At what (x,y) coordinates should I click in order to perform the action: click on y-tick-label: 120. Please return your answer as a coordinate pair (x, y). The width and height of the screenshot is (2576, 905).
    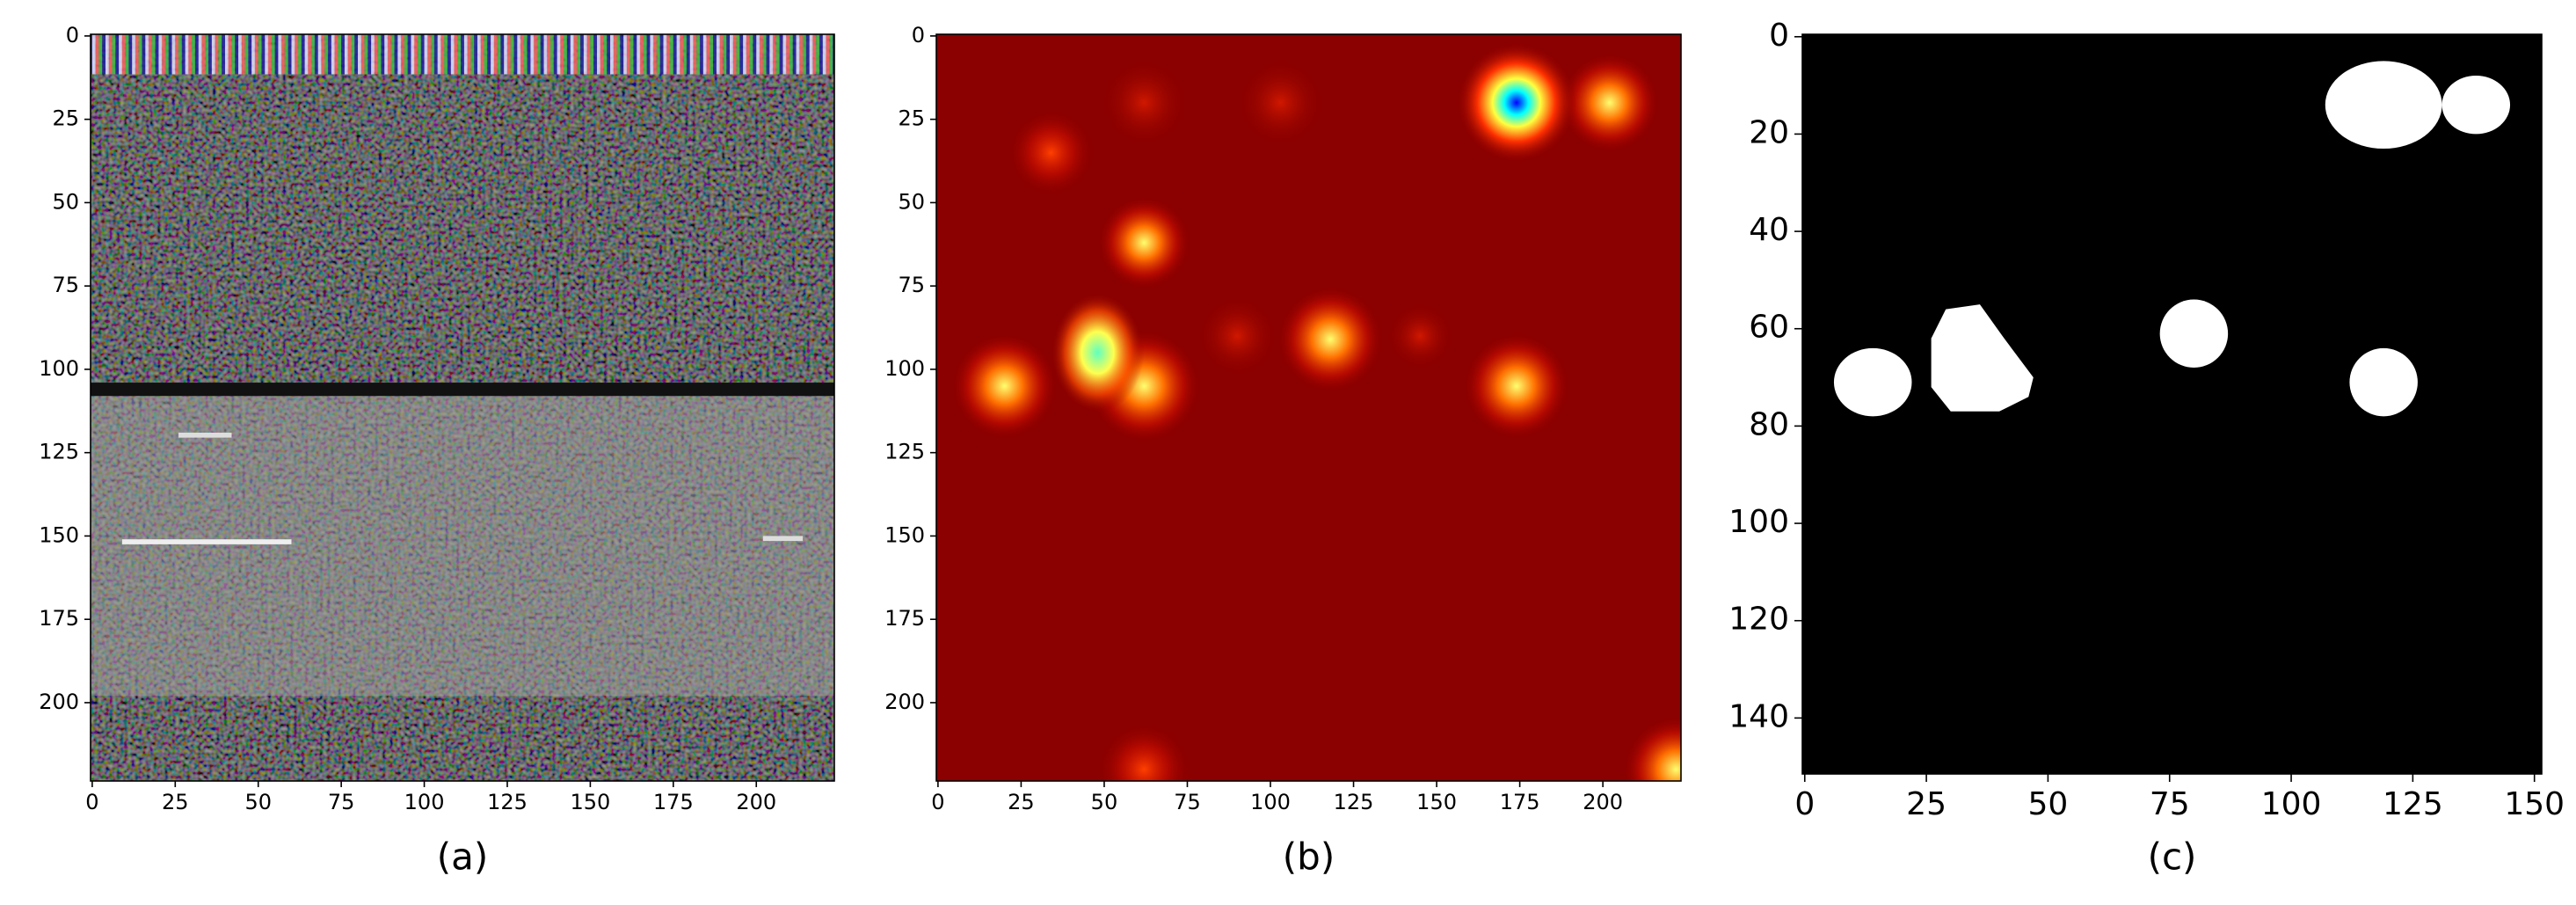
    Looking at the image, I should click on (1758, 620).